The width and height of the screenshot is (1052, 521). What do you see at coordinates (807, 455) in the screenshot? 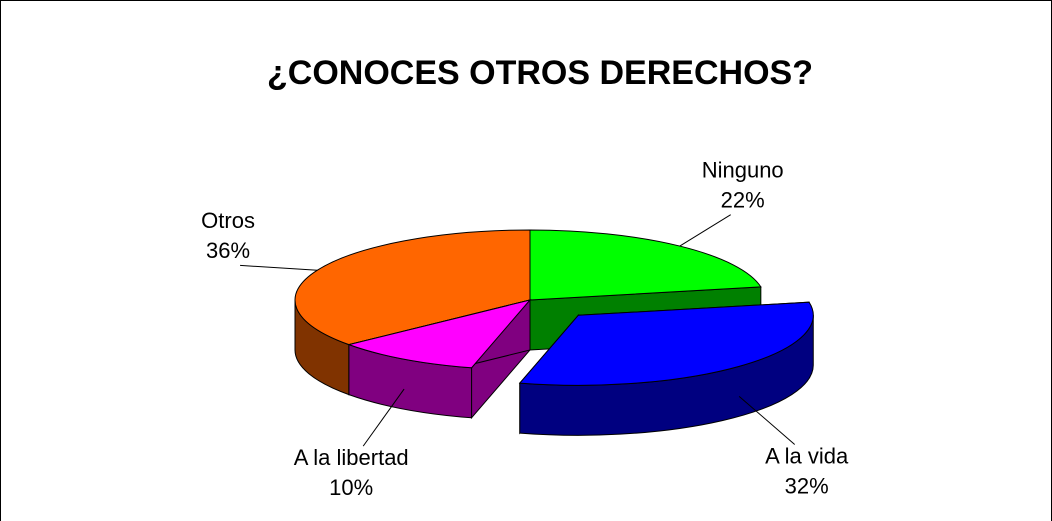
I see `slice-label: A la vida` at bounding box center [807, 455].